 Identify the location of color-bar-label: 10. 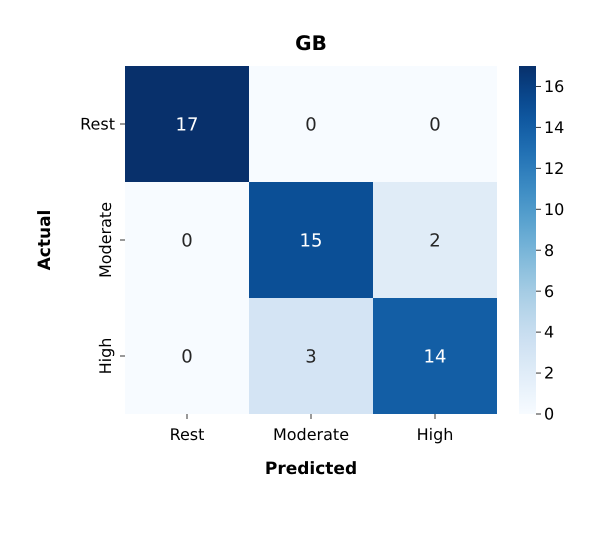
(554, 209).